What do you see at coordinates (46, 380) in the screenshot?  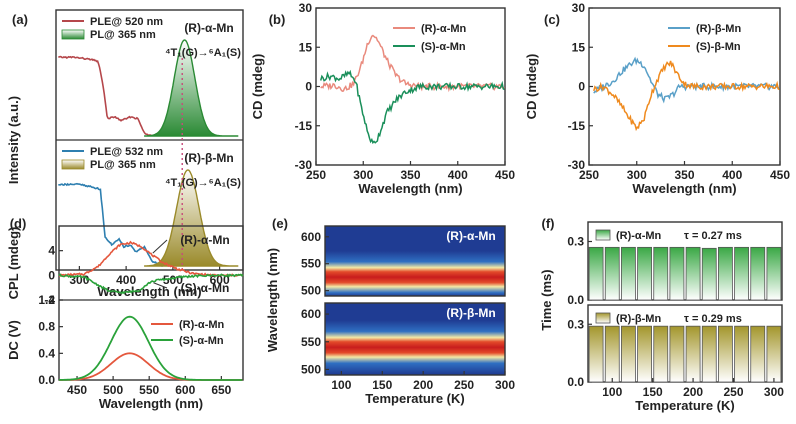 I see `panel-d-bot-y-ticklabel-0.0: 0.0` at bounding box center [46, 380].